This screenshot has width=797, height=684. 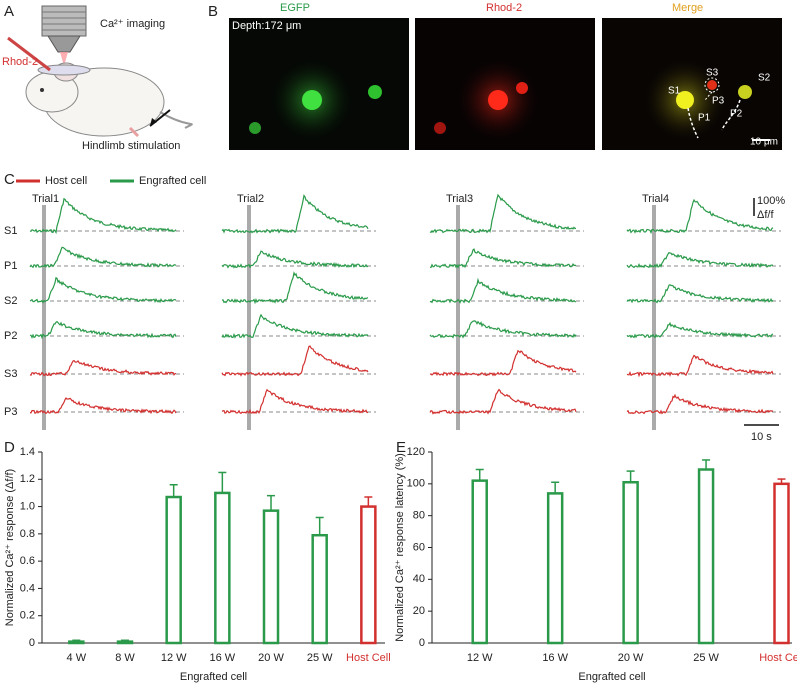 I want to click on legend-label: Engrafted cell, so click(x=172, y=181).